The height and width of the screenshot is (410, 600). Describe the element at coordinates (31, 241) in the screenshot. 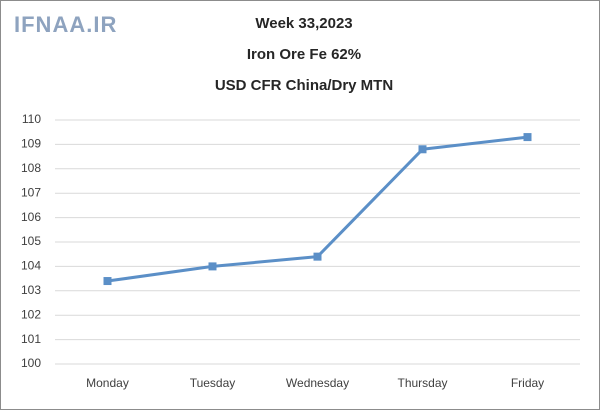

I see `y-tick-label: 105` at that location.